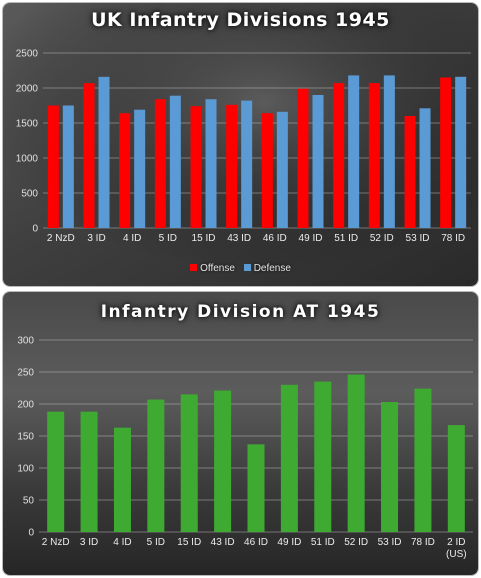 The height and width of the screenshot is (578, 481). I want to click on chart-legend: Offense Defense, so click(240, 268).